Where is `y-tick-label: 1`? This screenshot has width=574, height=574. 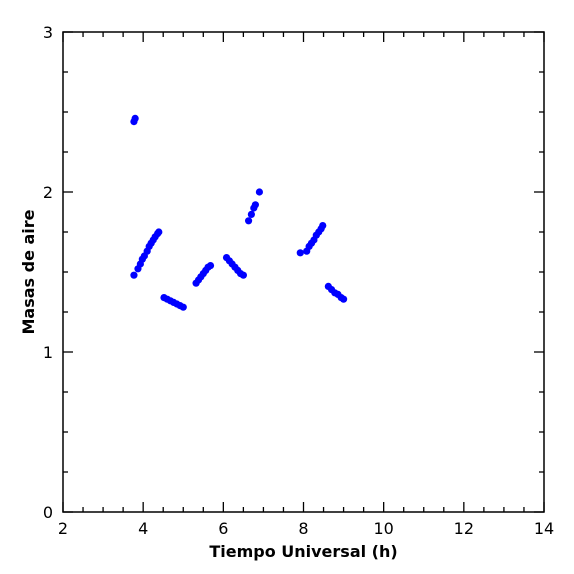
y-tick-label: 1 is located at coordinates (48, 352).